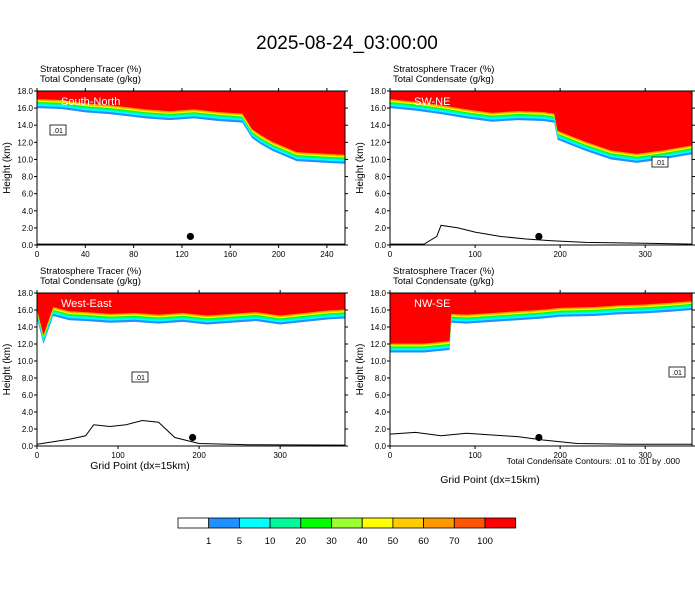  Describe the element at coordinates (331, 541) in the screenshot. I see `colorbar-label: 30` at that location.